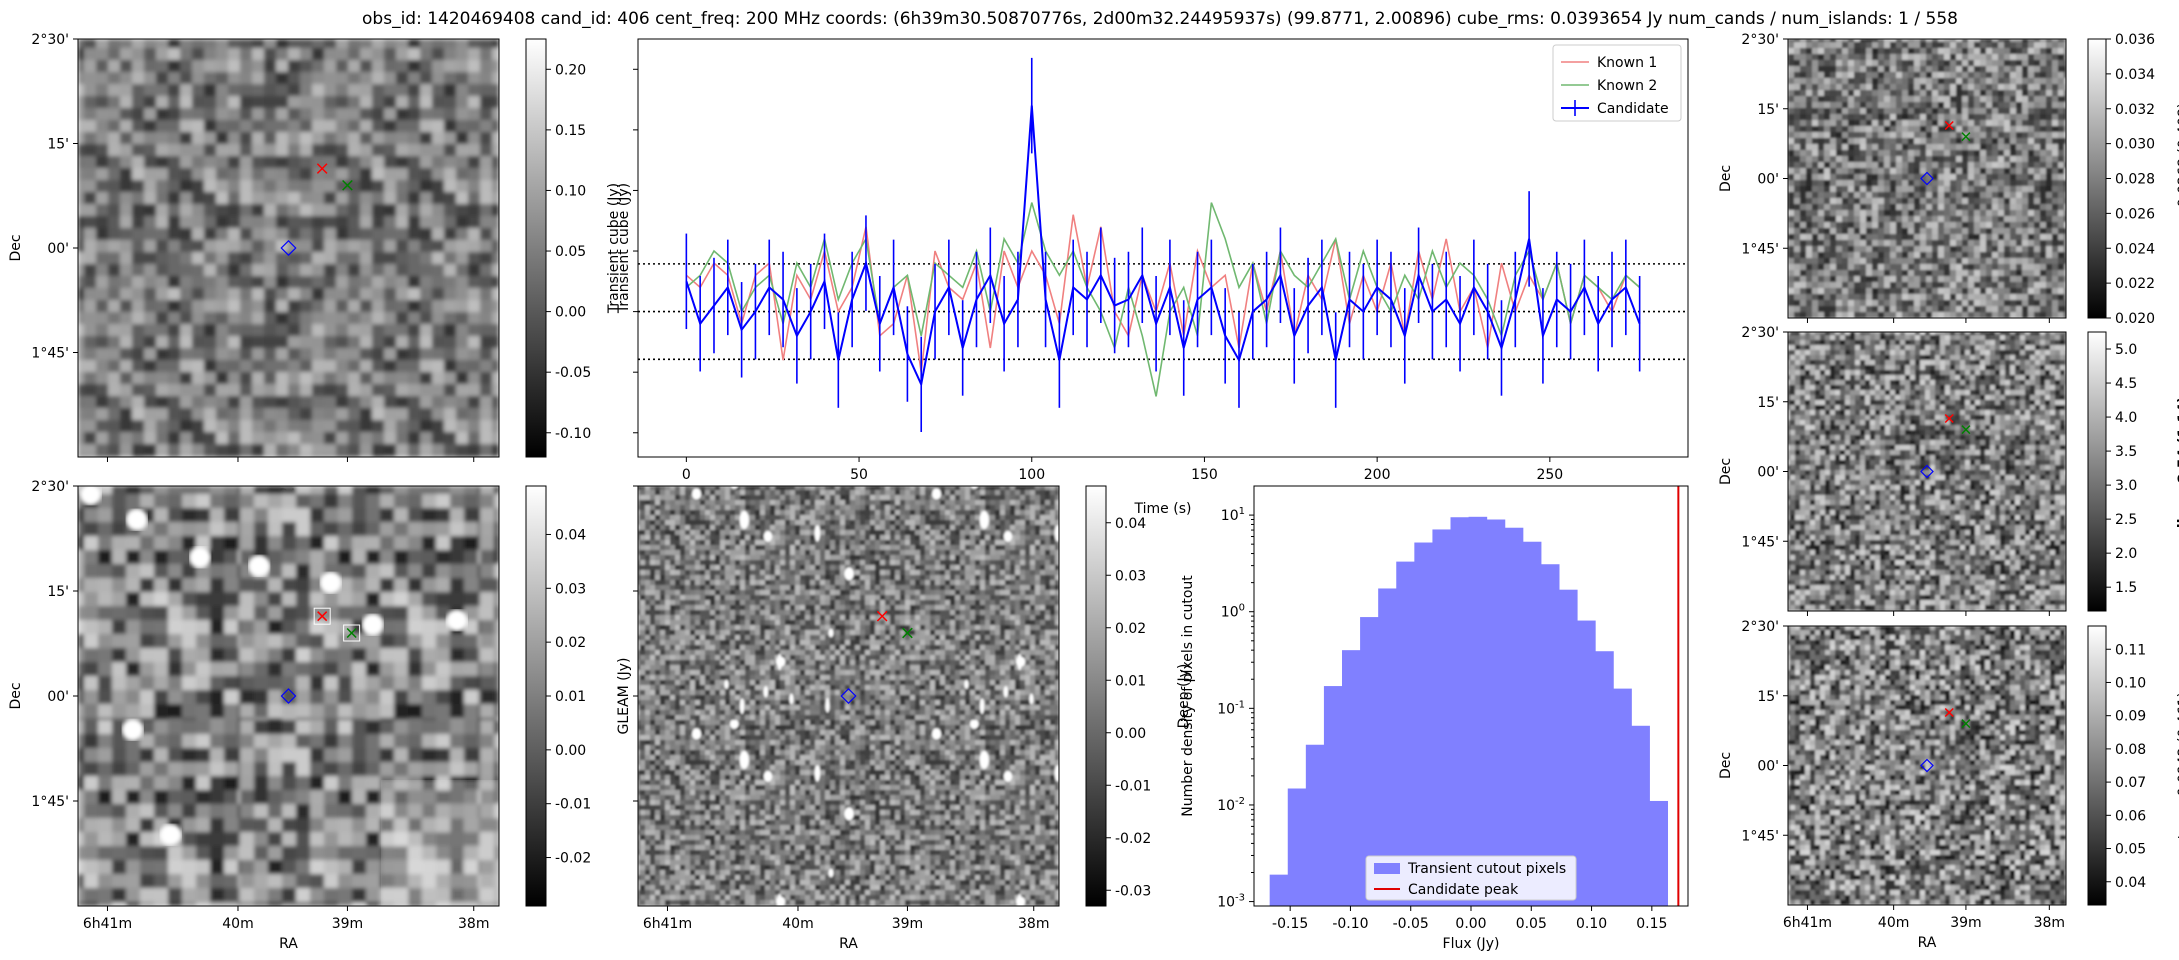 This screenshot has height=960, width=2179. I want to click on tcg-image-ytick-label: 00', so click(1768, 767).